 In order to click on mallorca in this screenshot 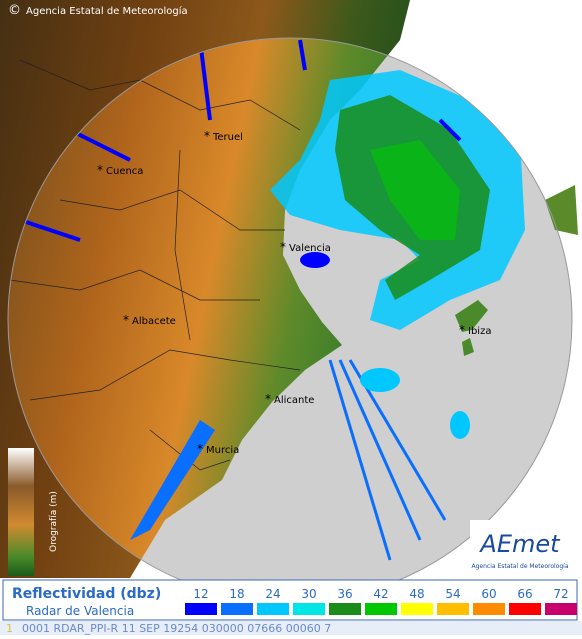, I will do `click(561, 210)`.